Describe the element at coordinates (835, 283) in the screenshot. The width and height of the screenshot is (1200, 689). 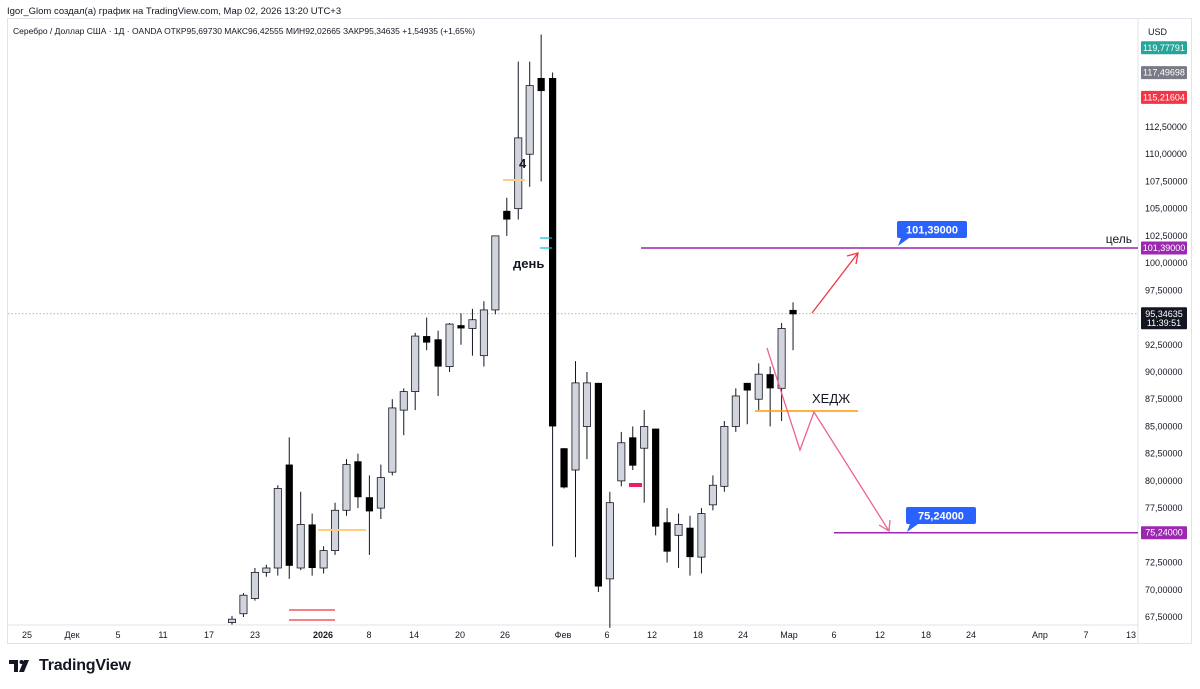
I see `target-arrow-up` at that location.